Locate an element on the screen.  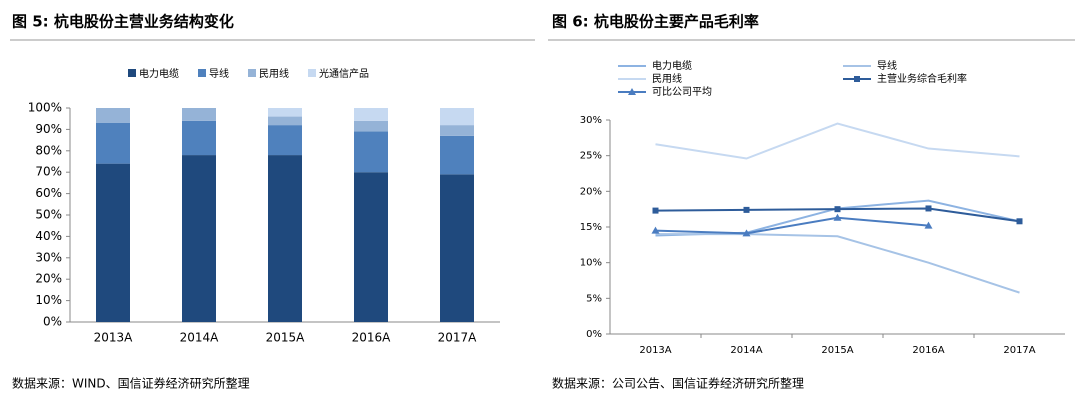
chart-title: 图 6: 杭电股份主要产品毛利率 is located at coordinates (655, 22).